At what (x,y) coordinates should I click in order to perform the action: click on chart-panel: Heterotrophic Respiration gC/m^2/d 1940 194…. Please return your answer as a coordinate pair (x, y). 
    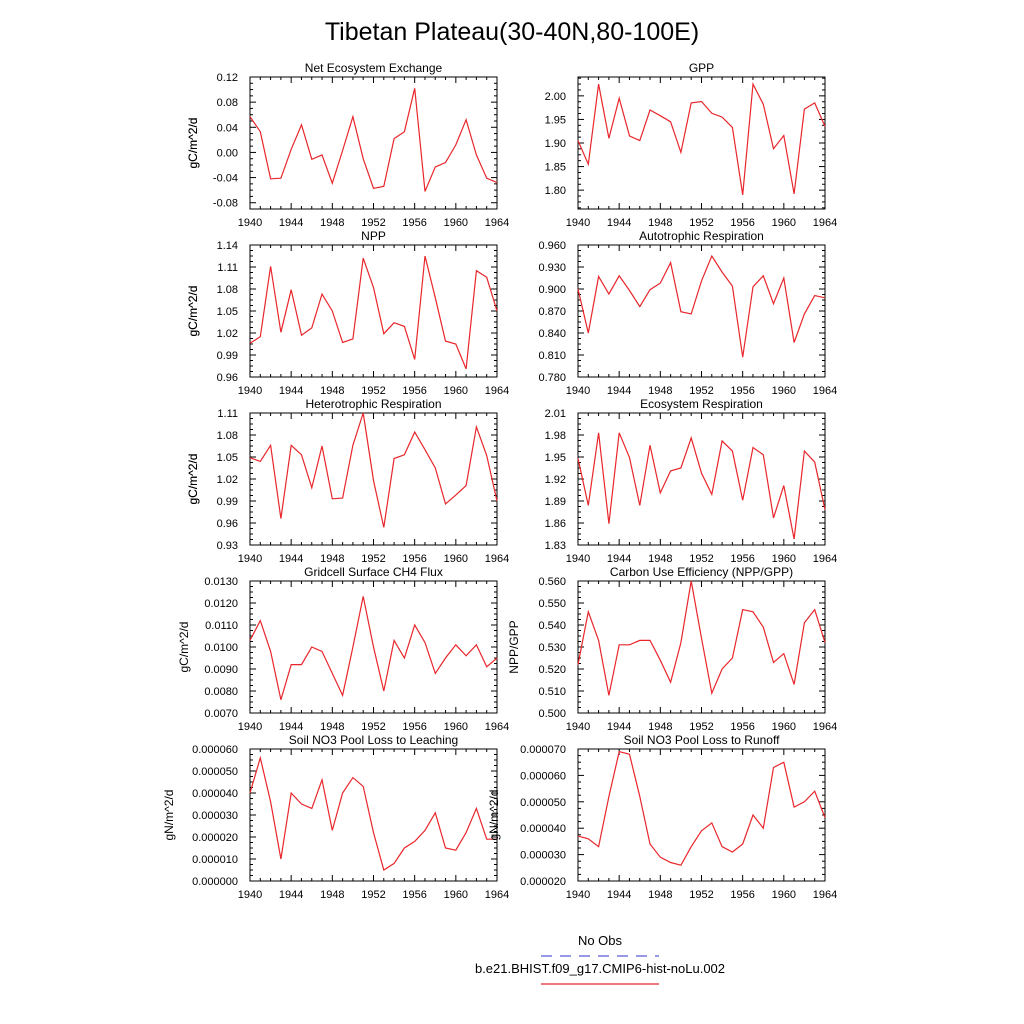
    Looking at the image, I should click on (347, 481).